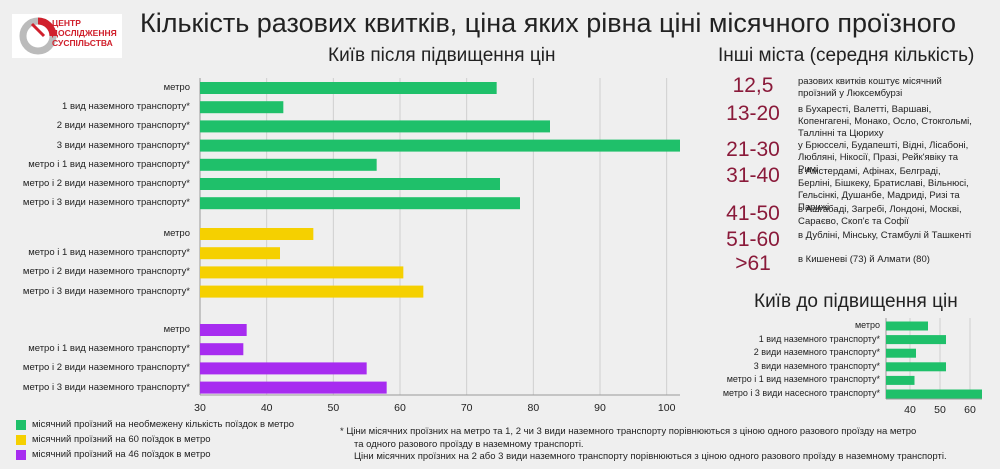 This screenshot has height=469, width=1000. Describe the element at coordinates (864, 259) in the screenshot. I see `others-cities-7: в Кишеневі (73) й Алмати (80)` at that location.